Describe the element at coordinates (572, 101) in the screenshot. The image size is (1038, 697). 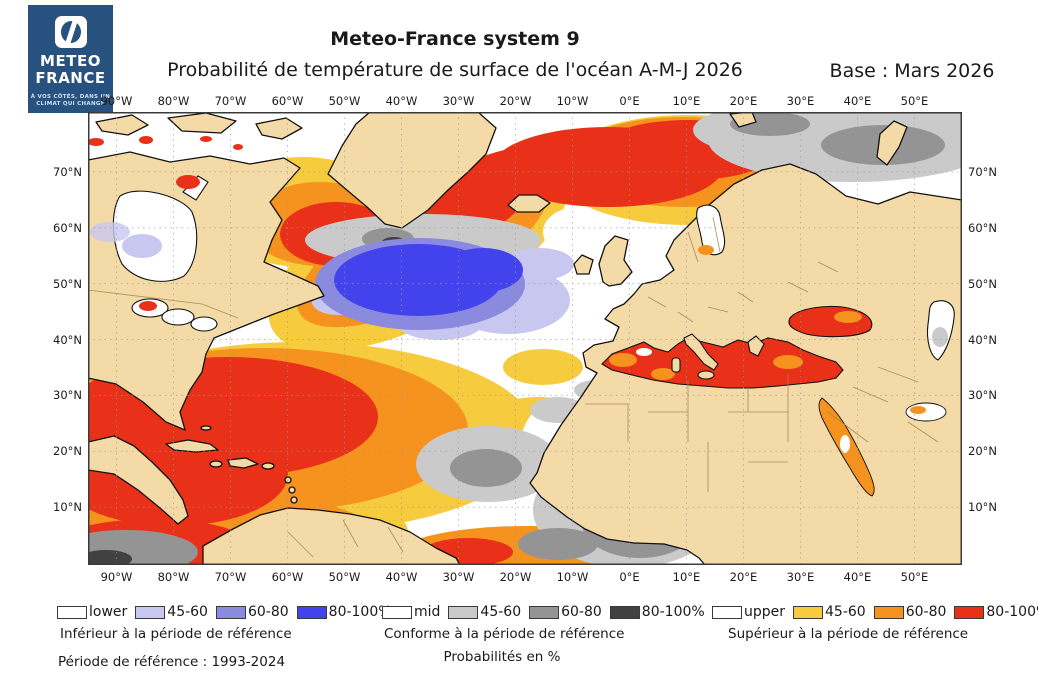
I see `lon-tick-top-8: 10°W` at that location.